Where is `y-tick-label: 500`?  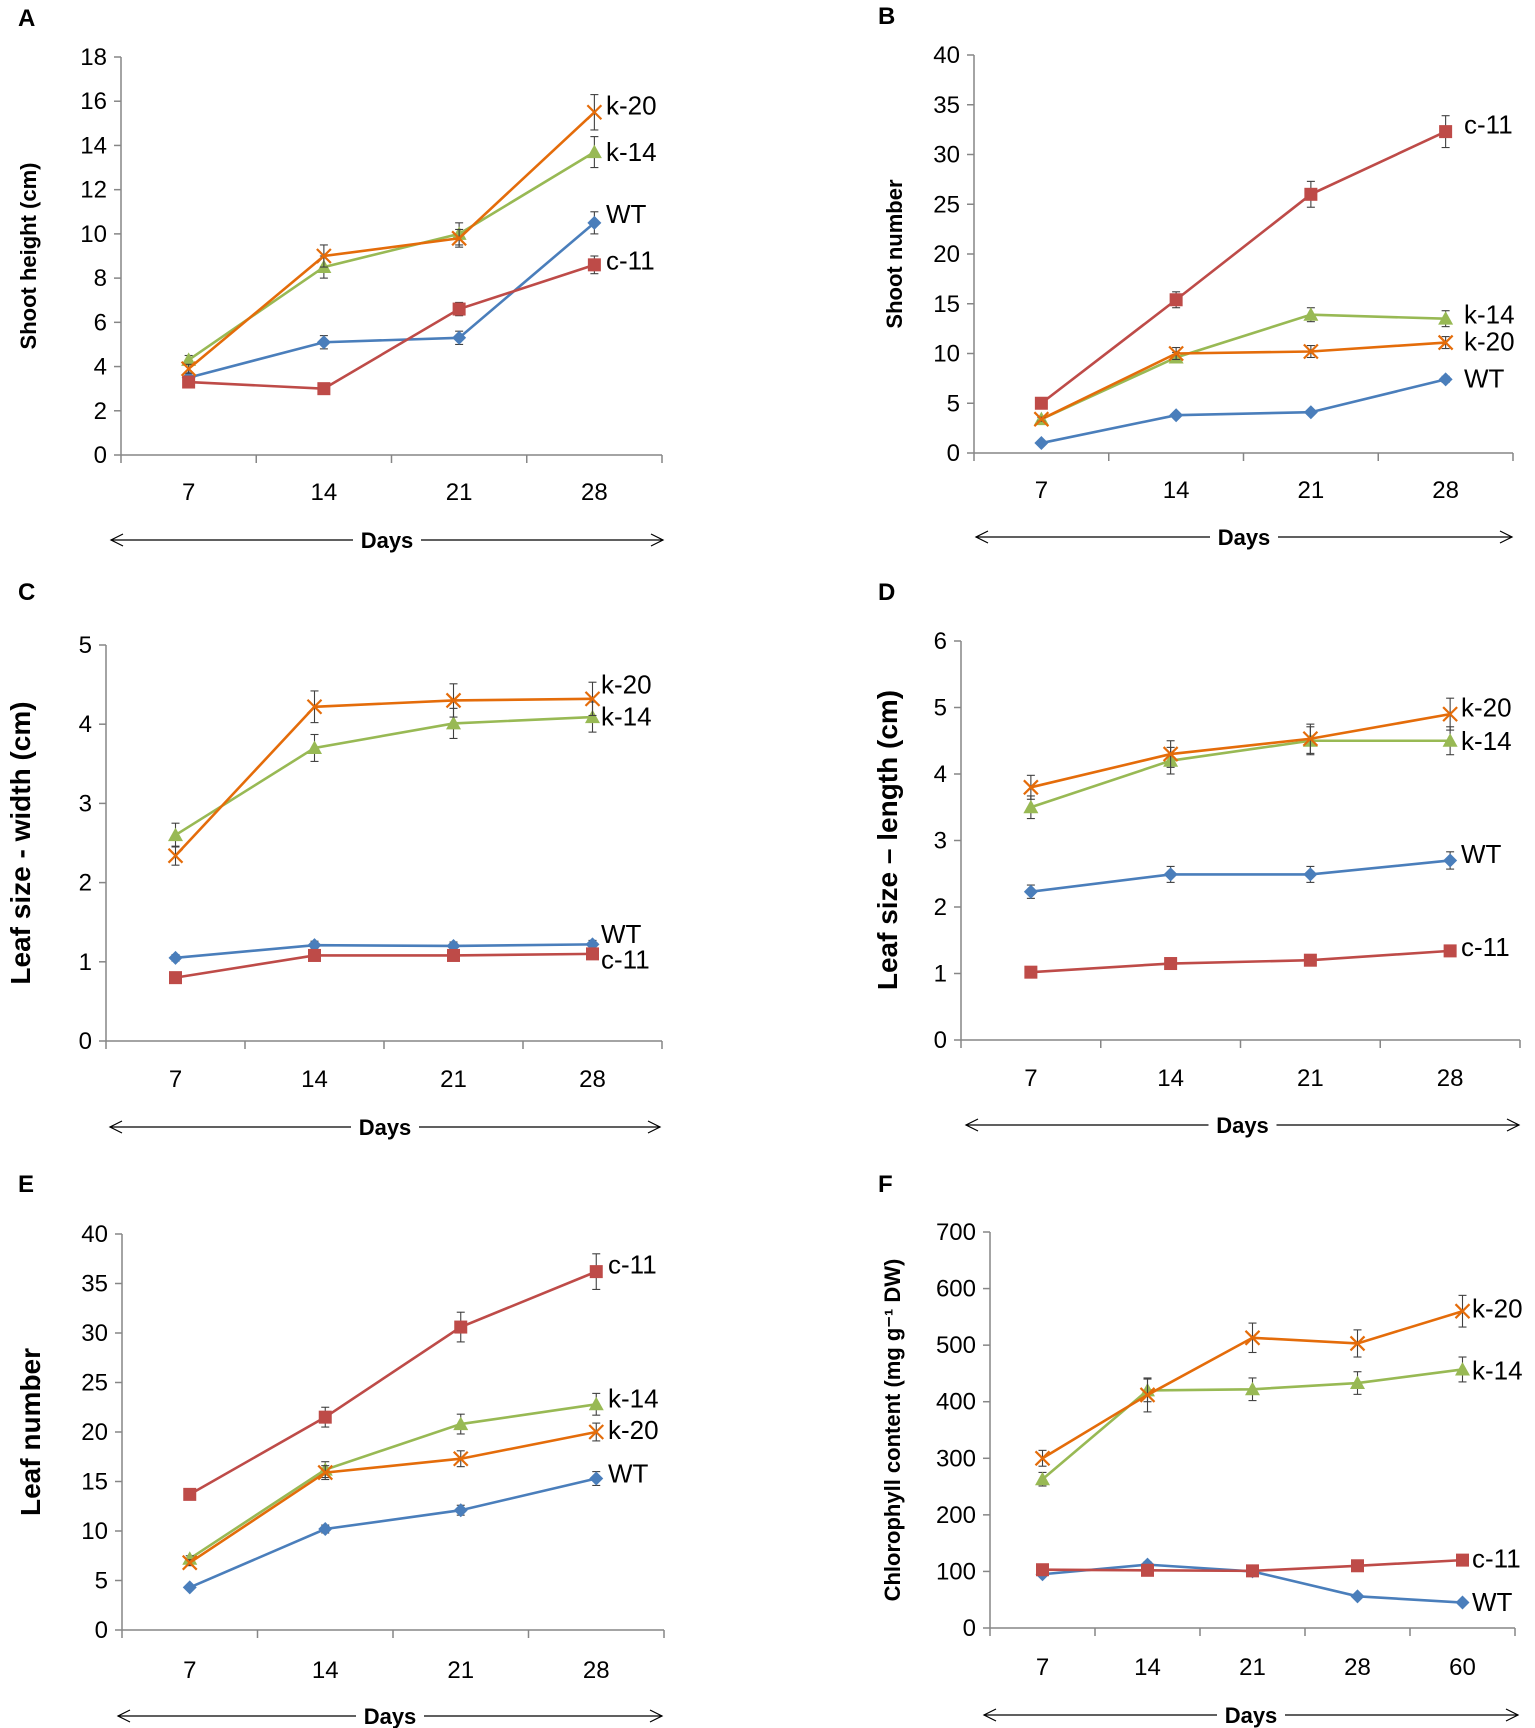
y-tick-label: 500 is located at coordinates (956, 1345).